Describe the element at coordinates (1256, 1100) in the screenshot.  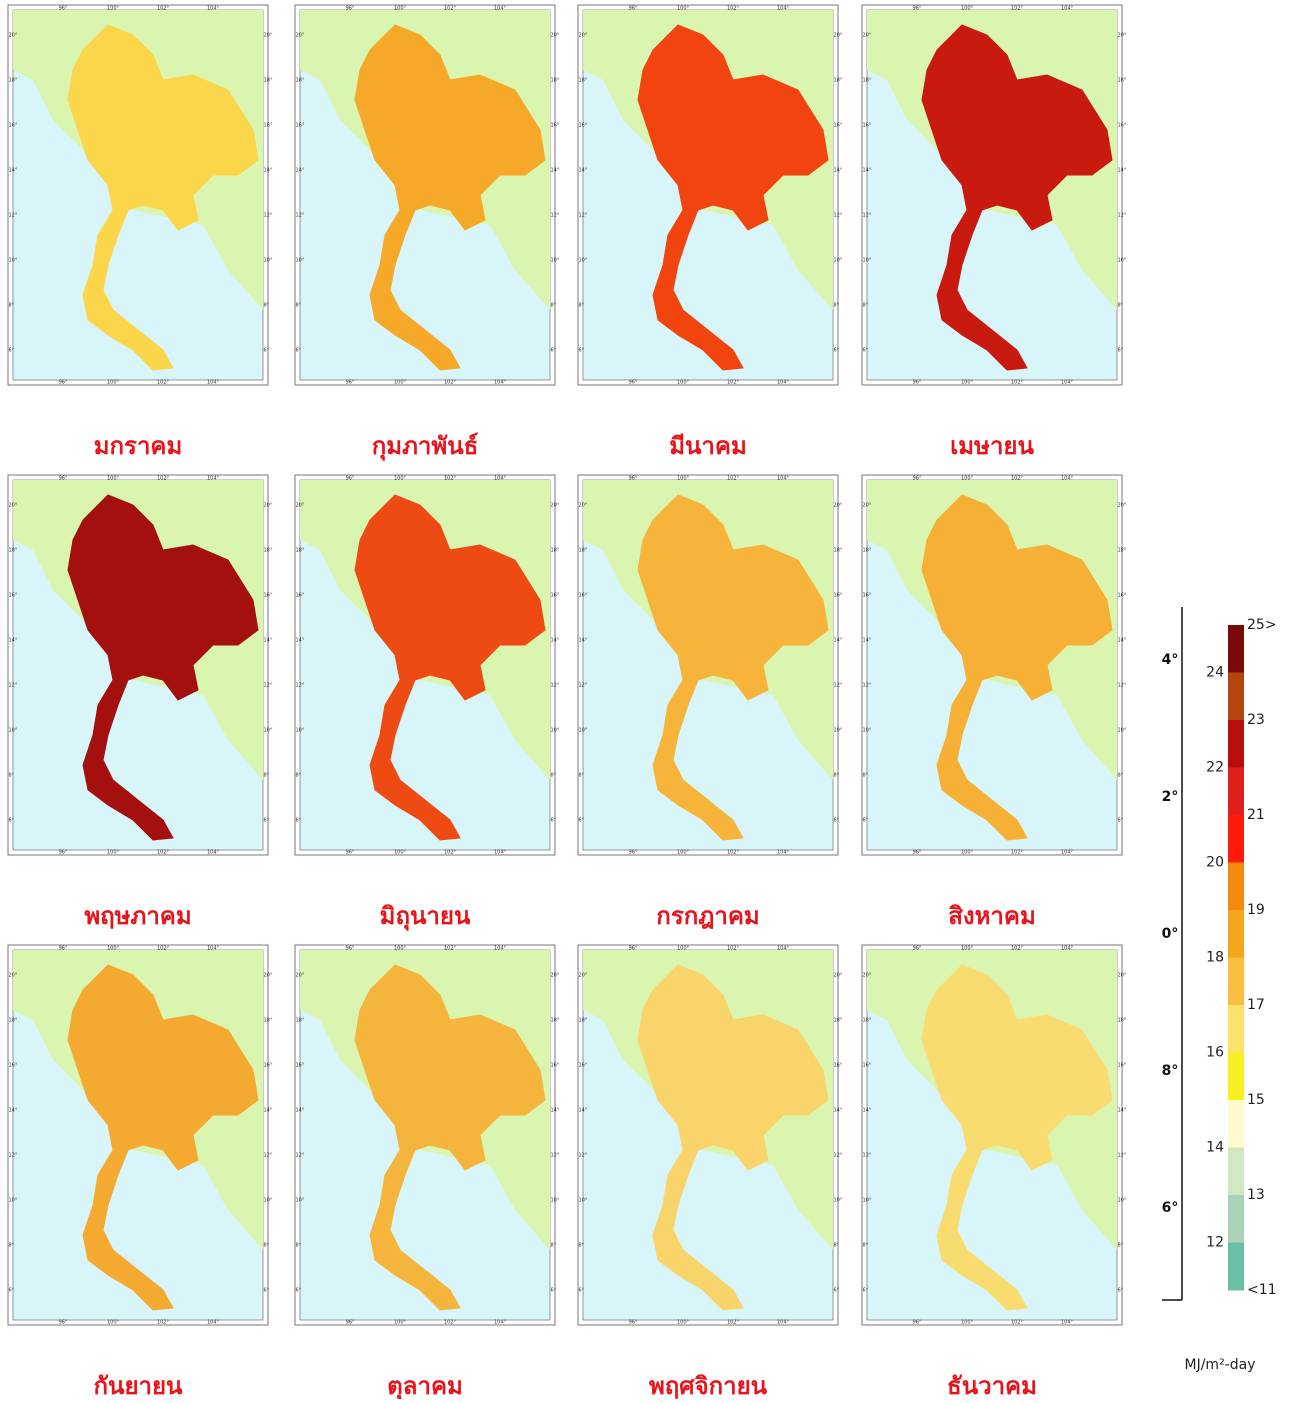
I see `legend-label: 15` at that location.